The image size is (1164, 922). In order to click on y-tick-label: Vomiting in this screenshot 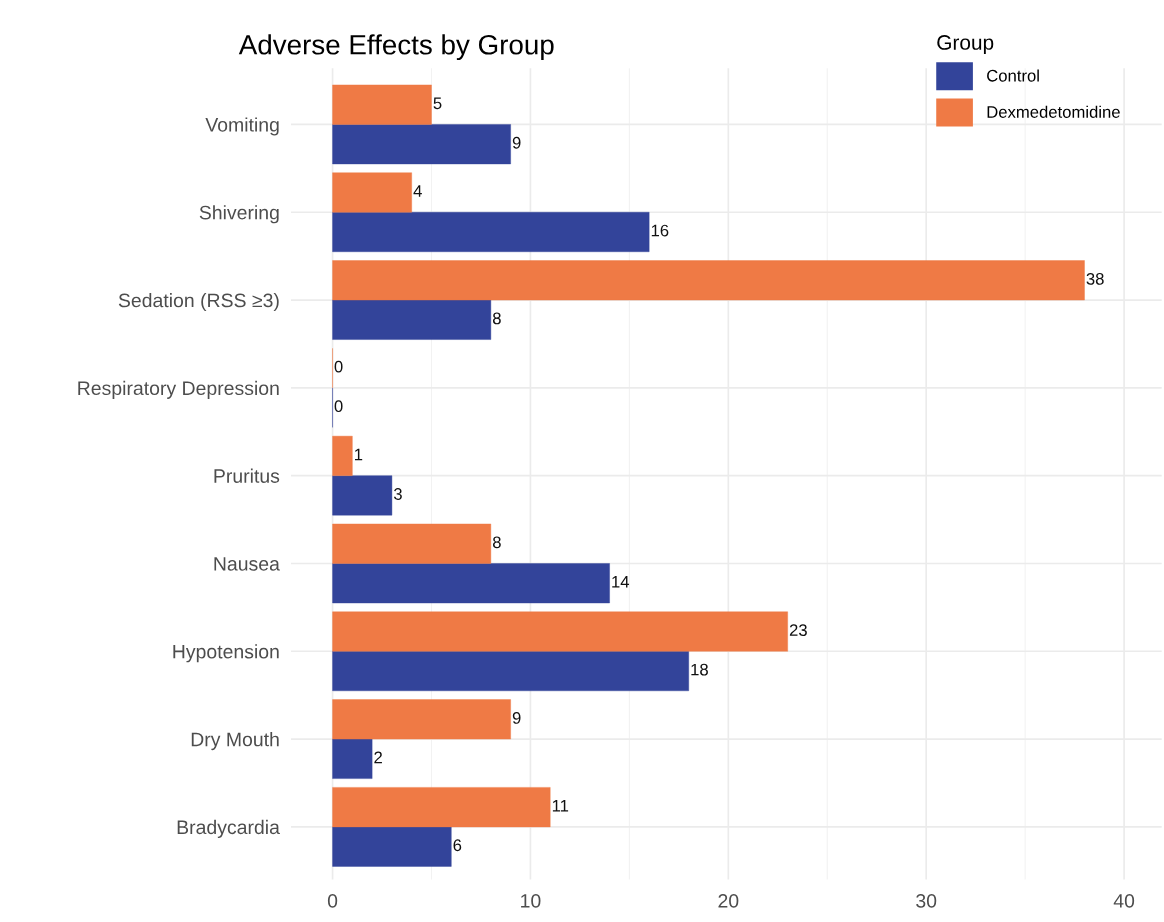, I will do `click(242, 126)`.